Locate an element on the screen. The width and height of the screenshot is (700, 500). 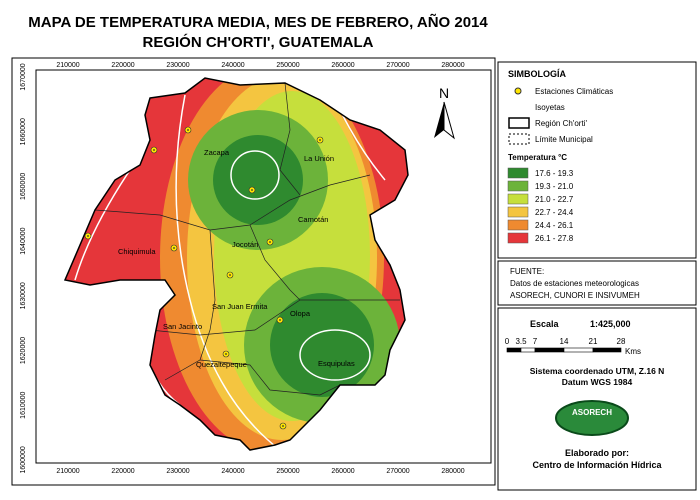
legend-class: 19.3 - 21.0 is located at coordinates (554, 186).